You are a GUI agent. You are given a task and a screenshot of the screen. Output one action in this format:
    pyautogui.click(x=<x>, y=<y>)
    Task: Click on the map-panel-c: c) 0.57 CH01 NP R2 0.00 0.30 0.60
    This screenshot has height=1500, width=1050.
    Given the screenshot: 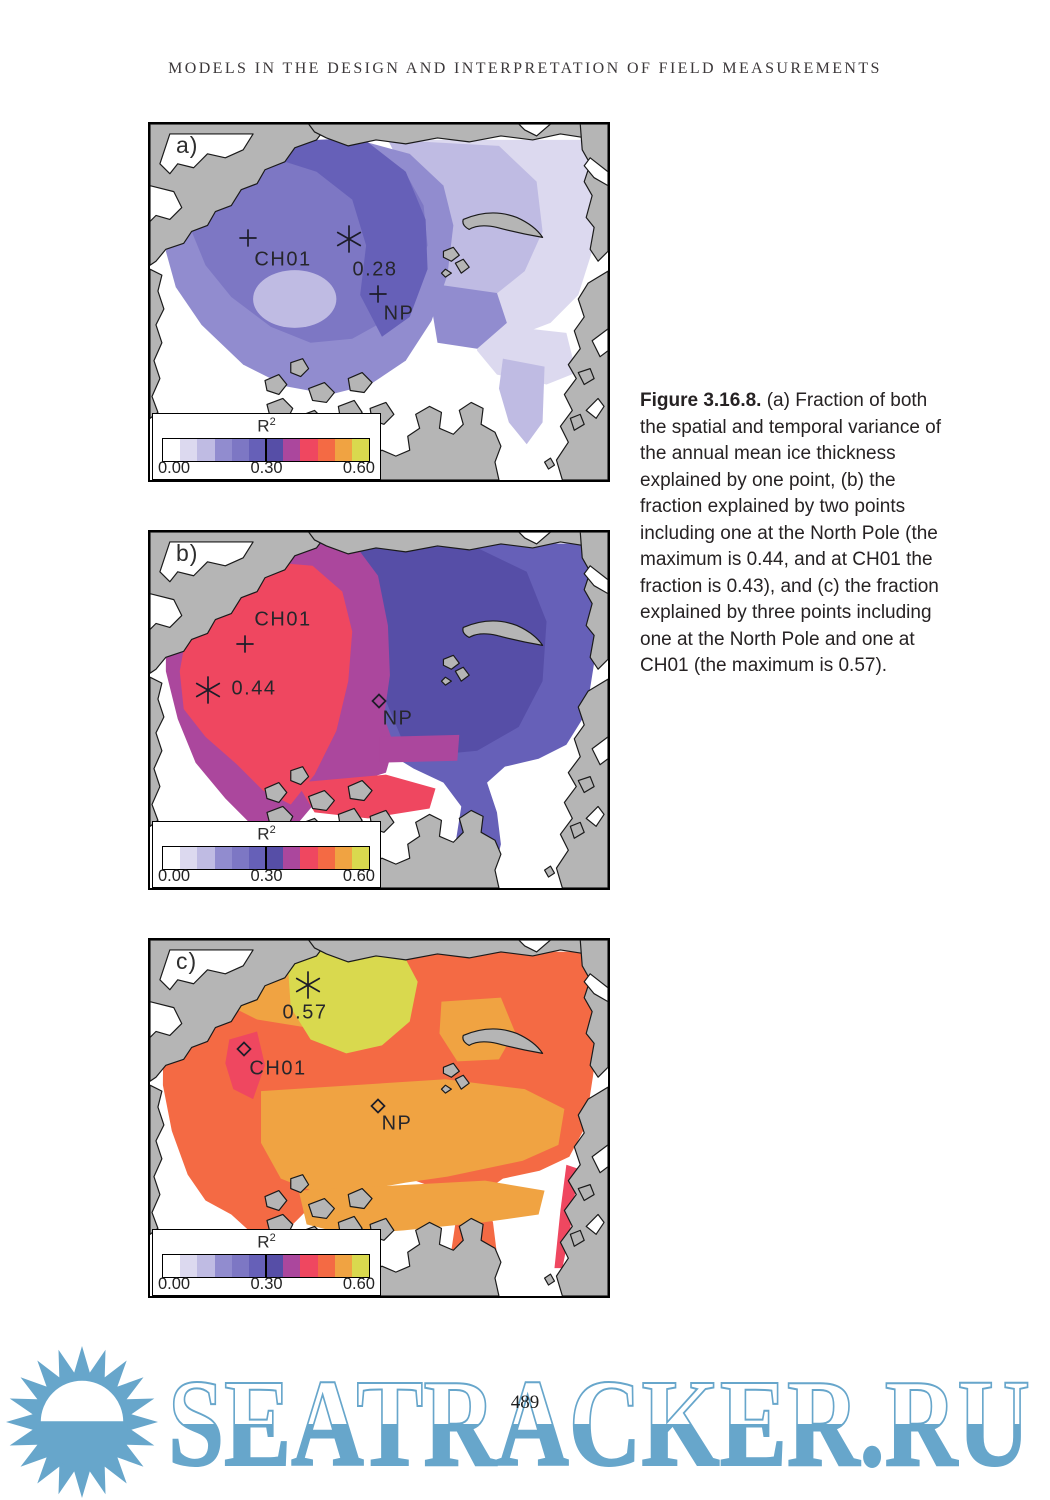 What is the action you would take?
    pyautogui.click(x=379, y=1118)
    